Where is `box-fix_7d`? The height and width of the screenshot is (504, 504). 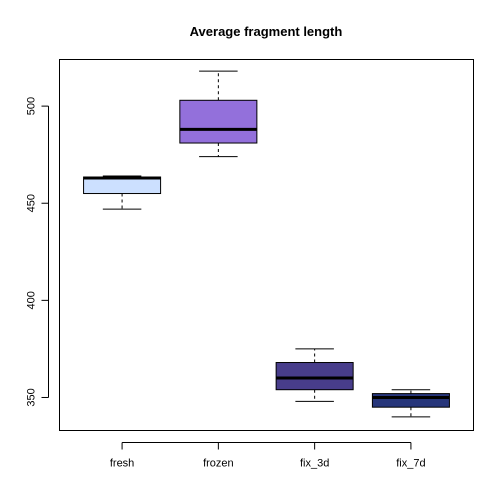 box-fix_7d is located at coordinates (410, 403).